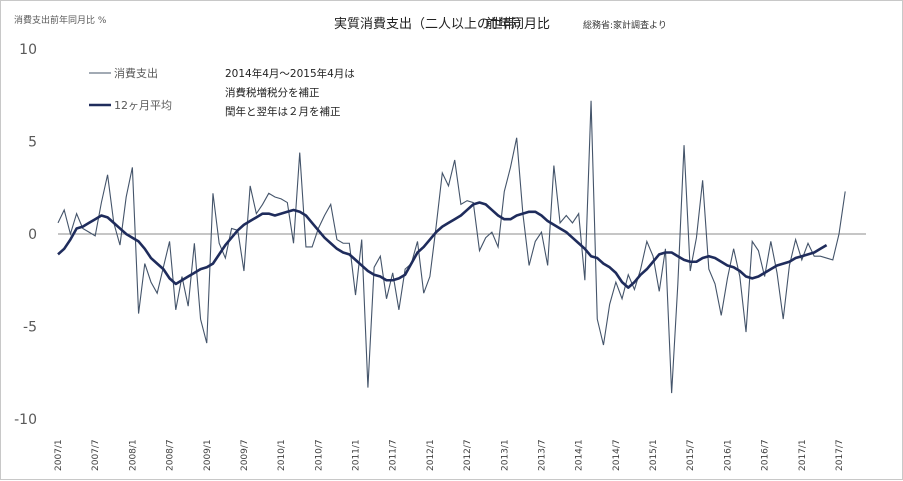 The image size is (903, 481). Describe the element at coordinates (171, 455) in the screenshot. I see `x-tick-label: 2008/7` at that location.